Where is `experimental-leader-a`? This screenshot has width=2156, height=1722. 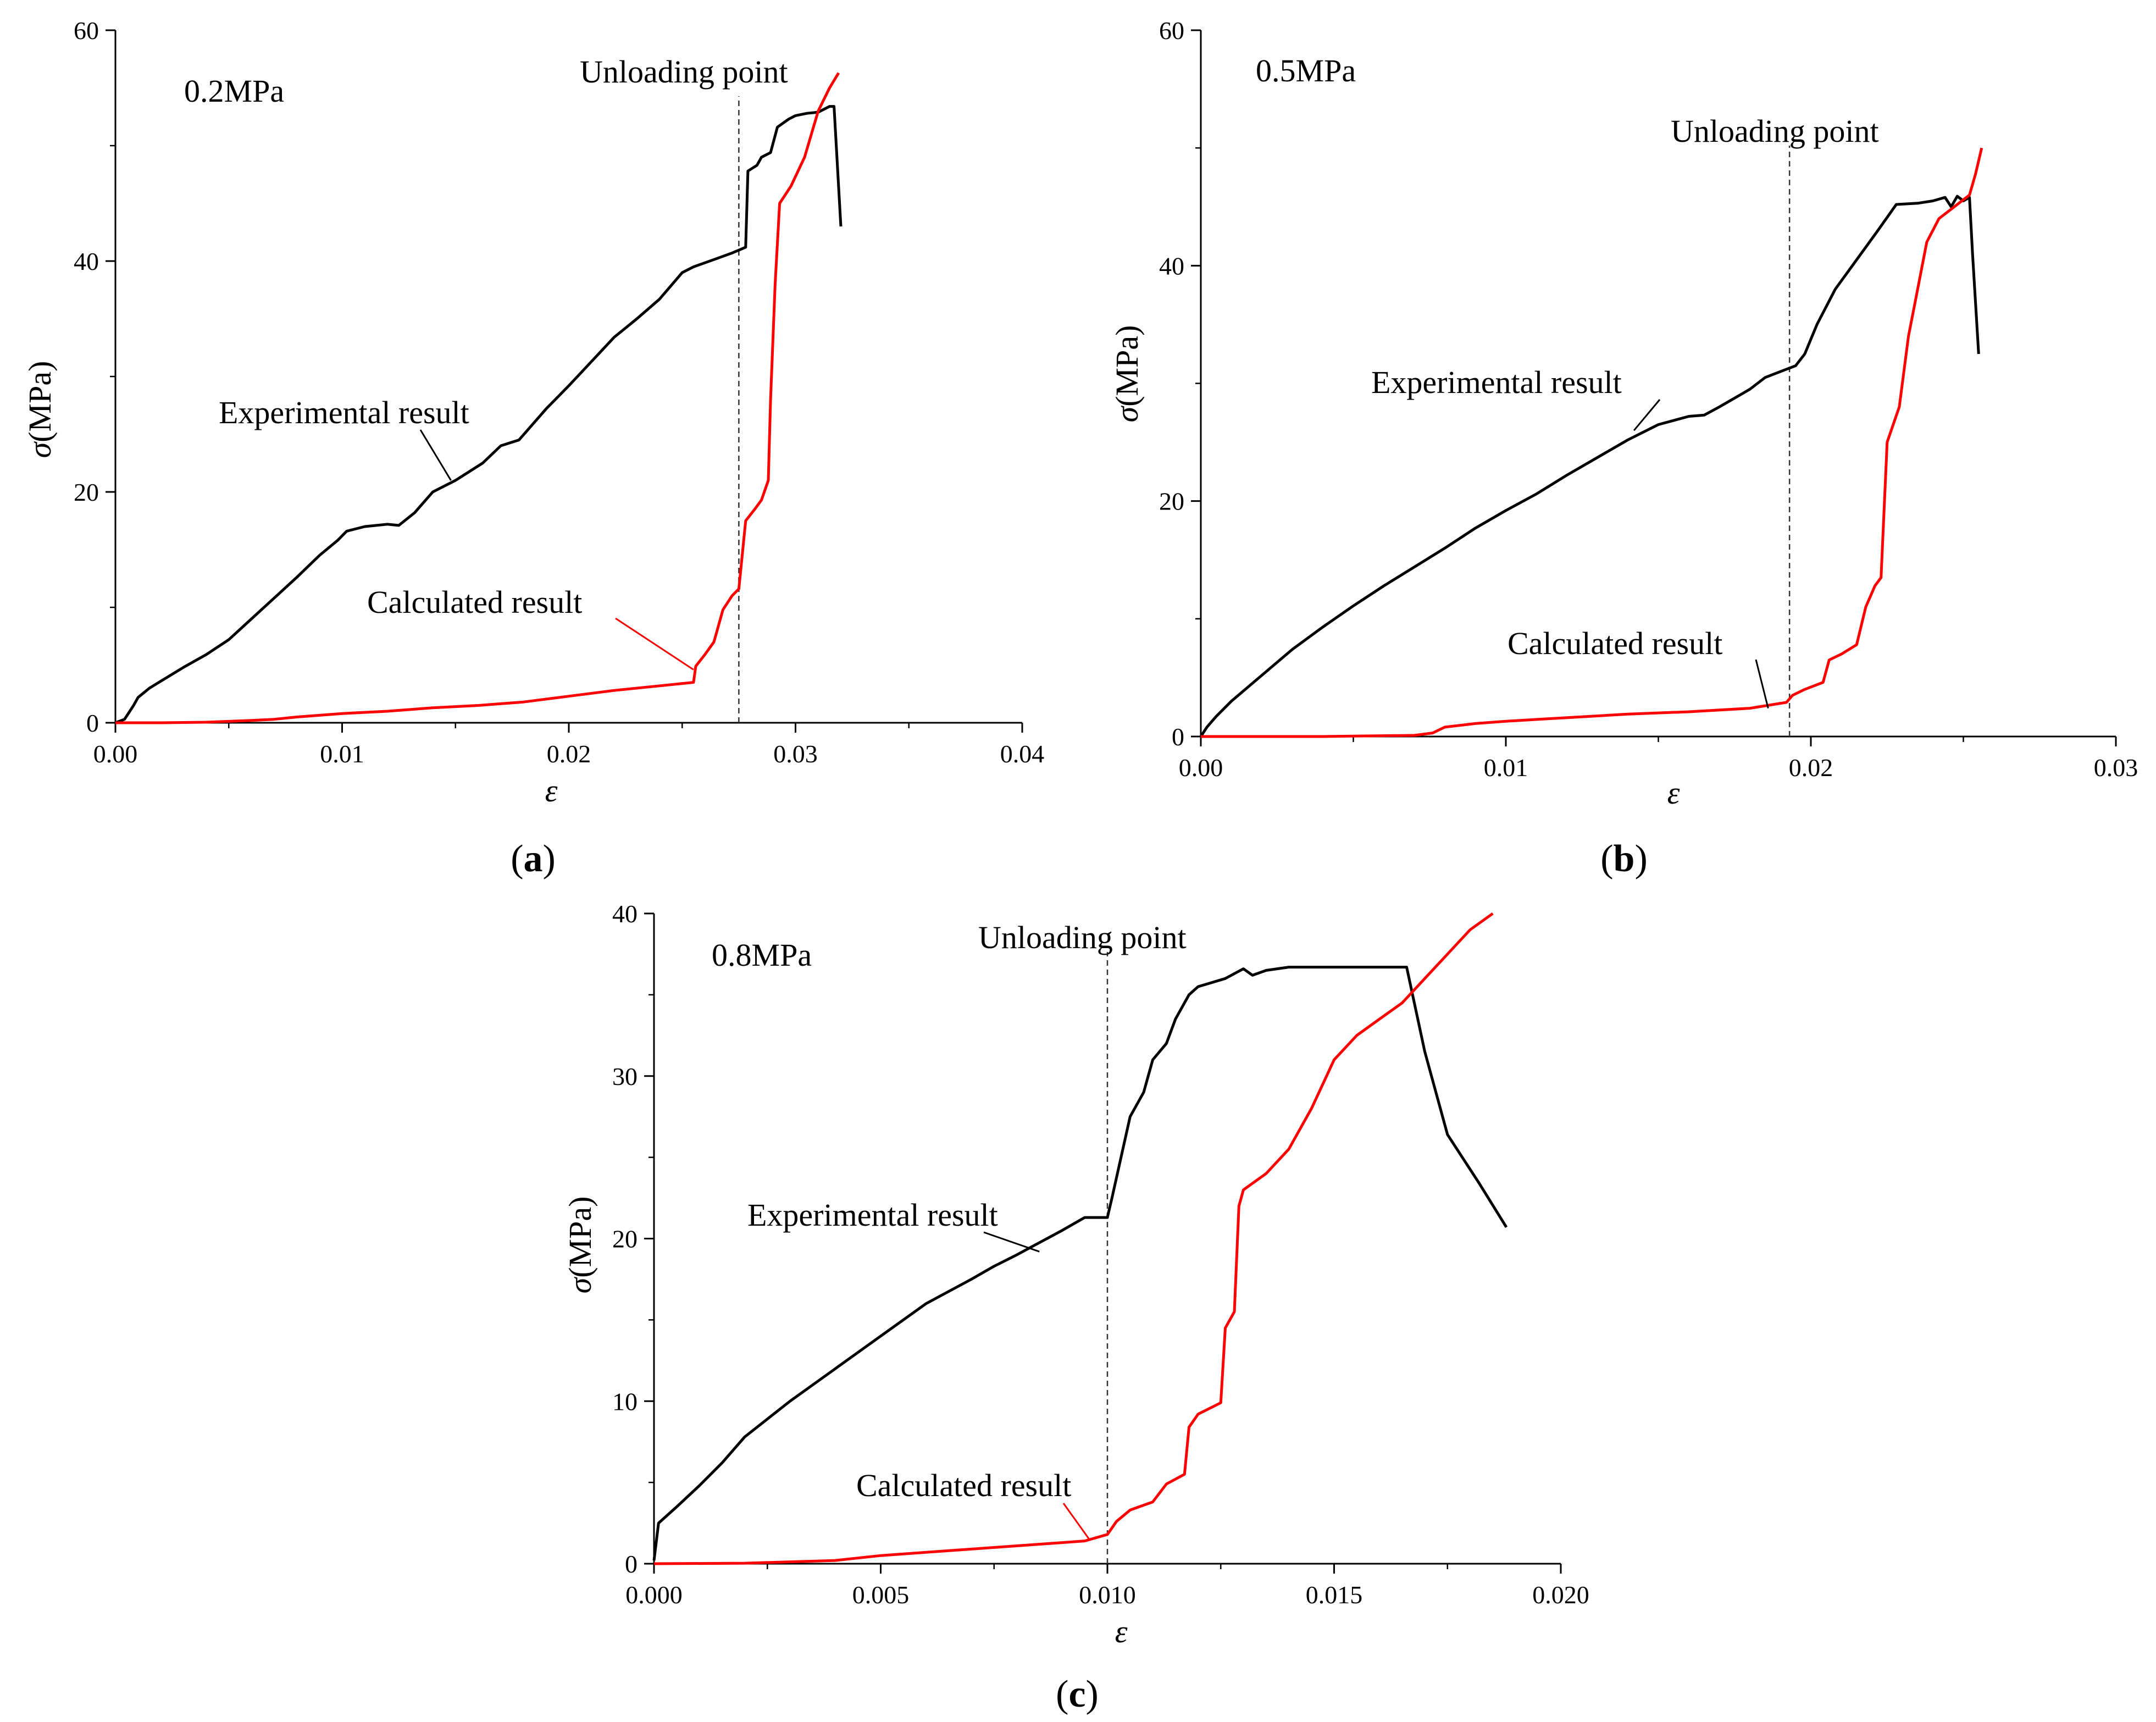
experimental-leader-a is located at coordinates (435, 455).